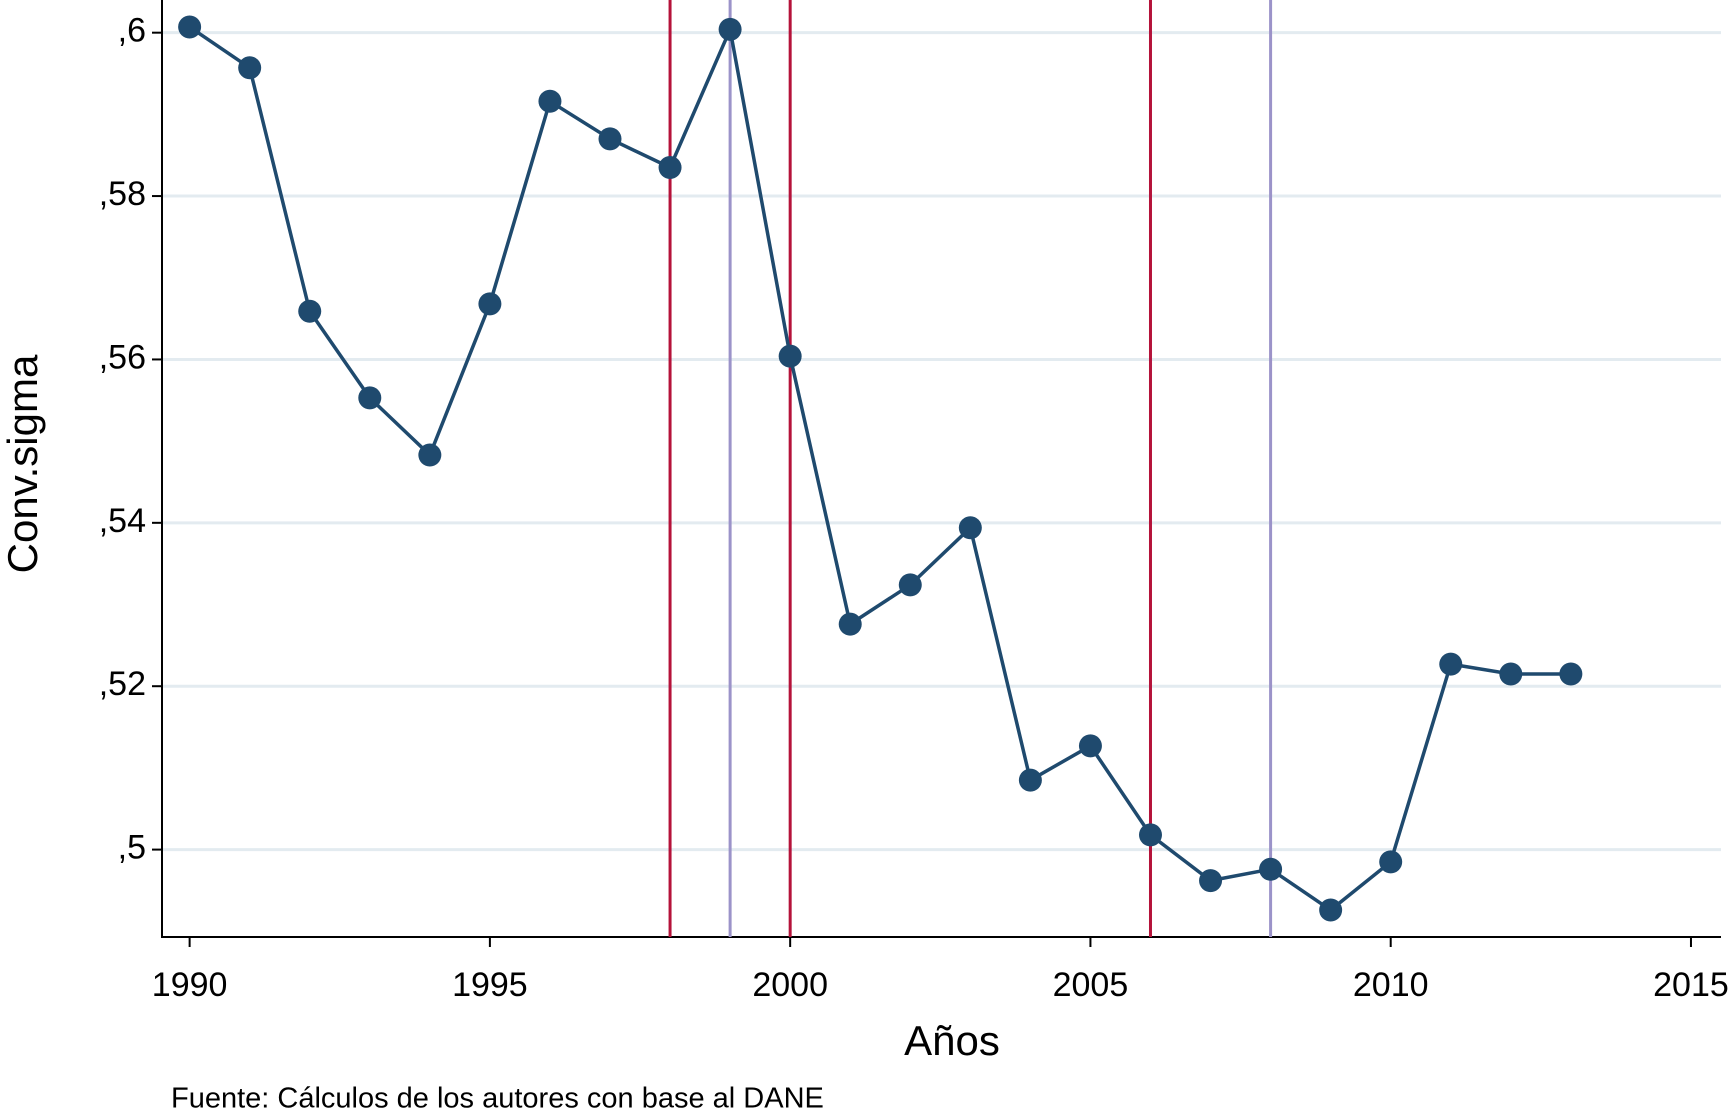 Image resolution: width=1732 pixels, height=1118 pixels. I want to click on x-axis-label: Años, so click(952, 1040).